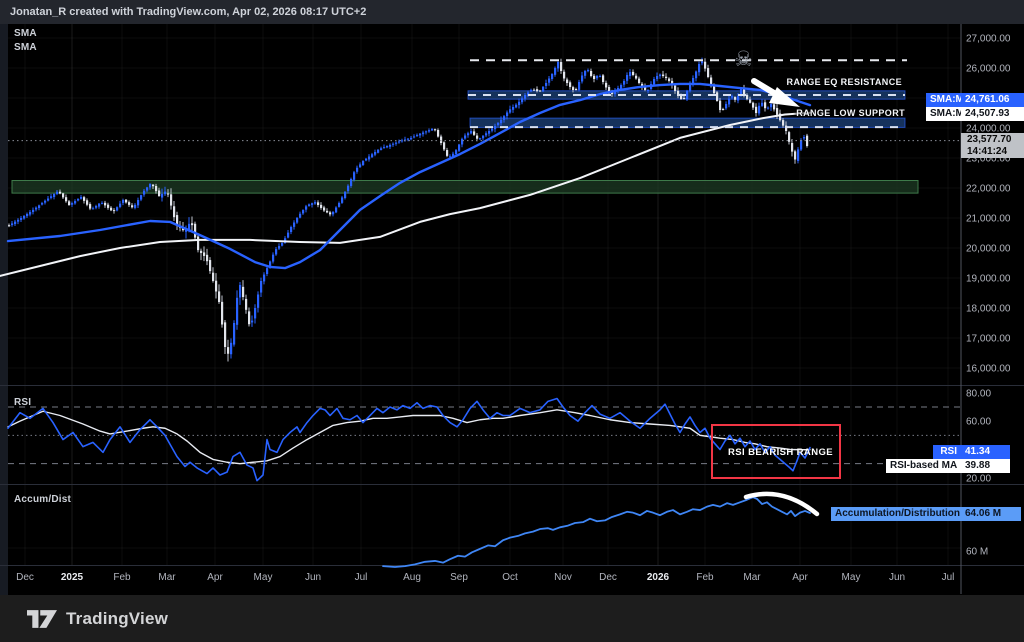 This screenshot has width=1024, height=642. I want to click on axis-tick-label: 24,000.00, so click(988, 129).